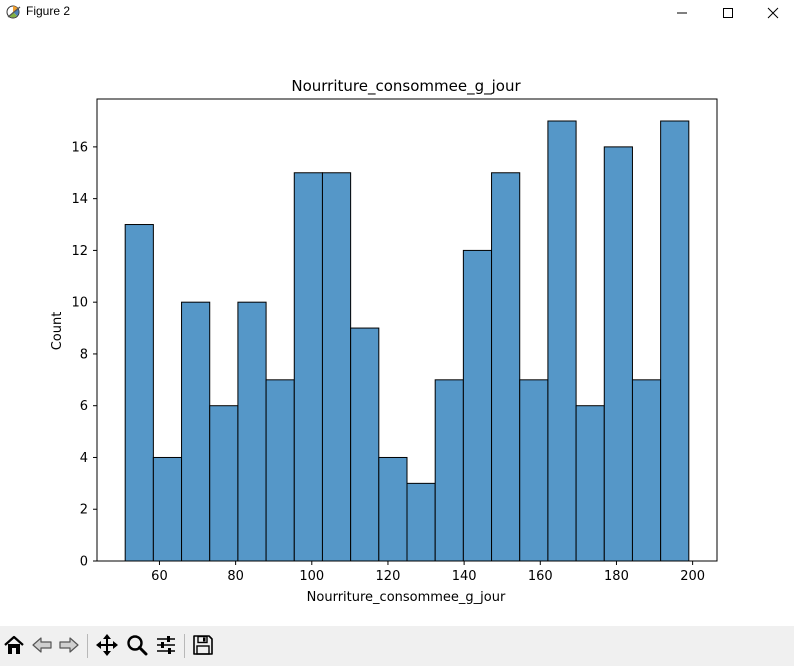 The height and width of the screenshot is (666, 794). I want to click on y-tick-label: 10, so click(79, 303).